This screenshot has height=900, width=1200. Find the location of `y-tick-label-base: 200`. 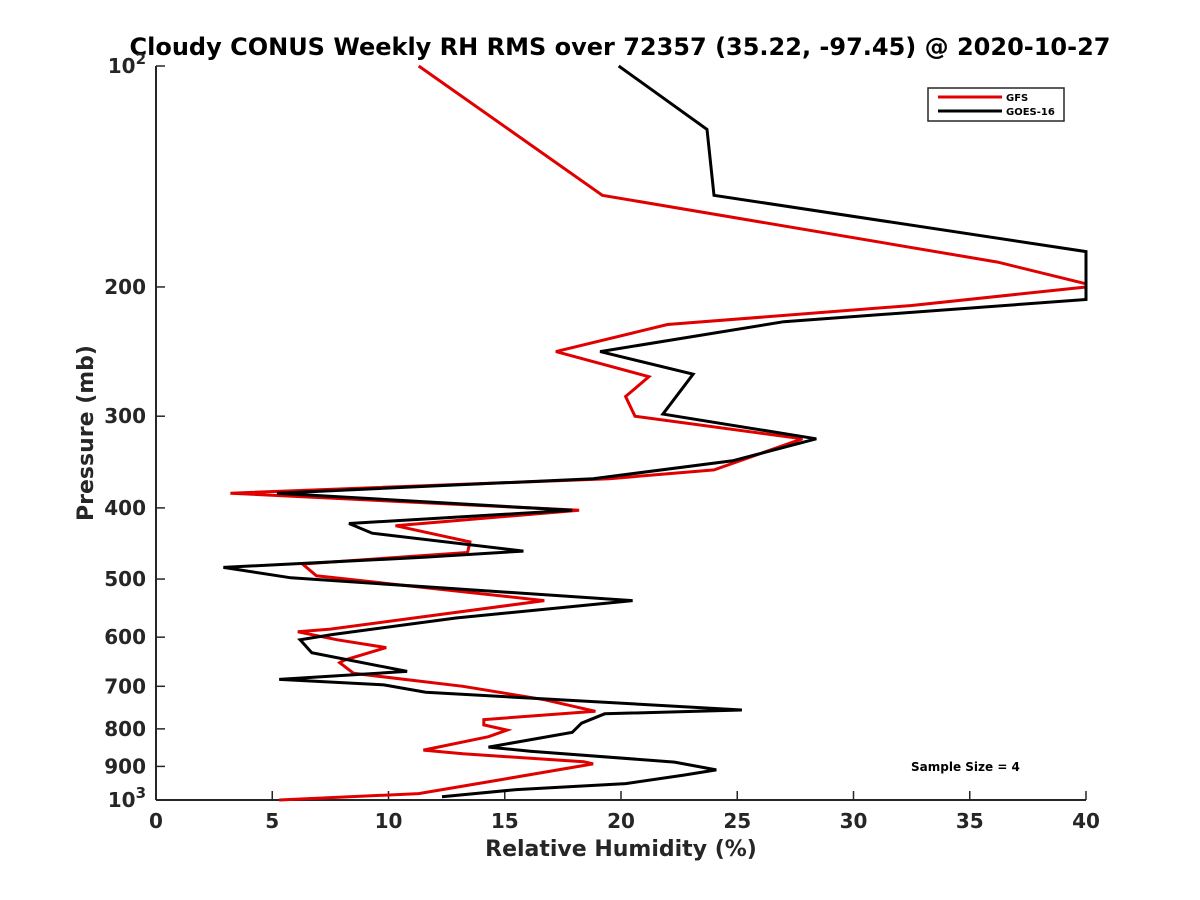

y-tick-label-base: 200 is located at coordinates (125, 287).